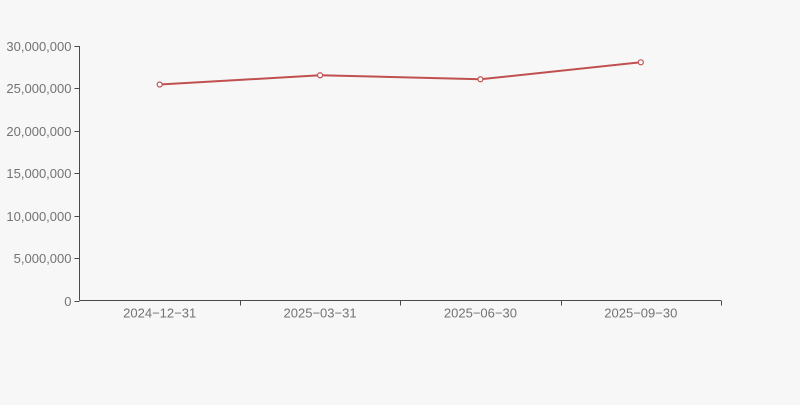  Describe the element at coordinates (400, 73) in the screenshot. I see `series-line` at that location.